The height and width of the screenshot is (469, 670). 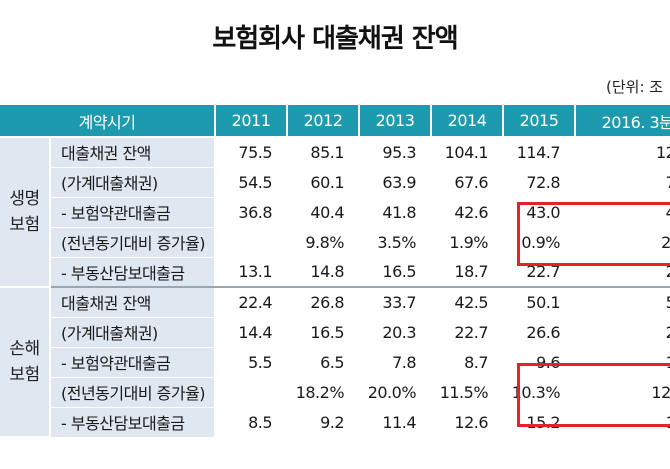 What do you see at coordinates (252, 332) in the screenshot?
I see `value-cell: 14.4` at bounding box center [252, 332].